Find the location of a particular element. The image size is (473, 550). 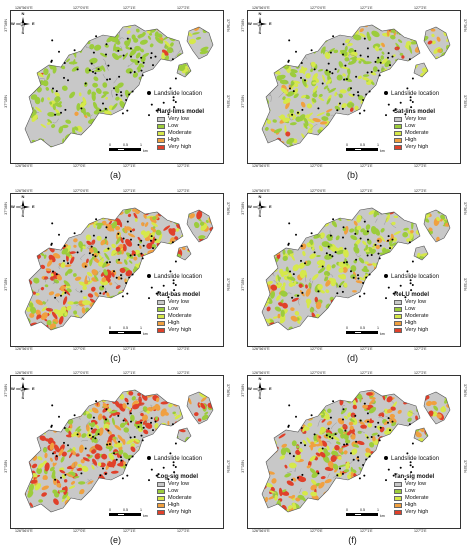

study-area-outline is located at coordinates (437, 43).